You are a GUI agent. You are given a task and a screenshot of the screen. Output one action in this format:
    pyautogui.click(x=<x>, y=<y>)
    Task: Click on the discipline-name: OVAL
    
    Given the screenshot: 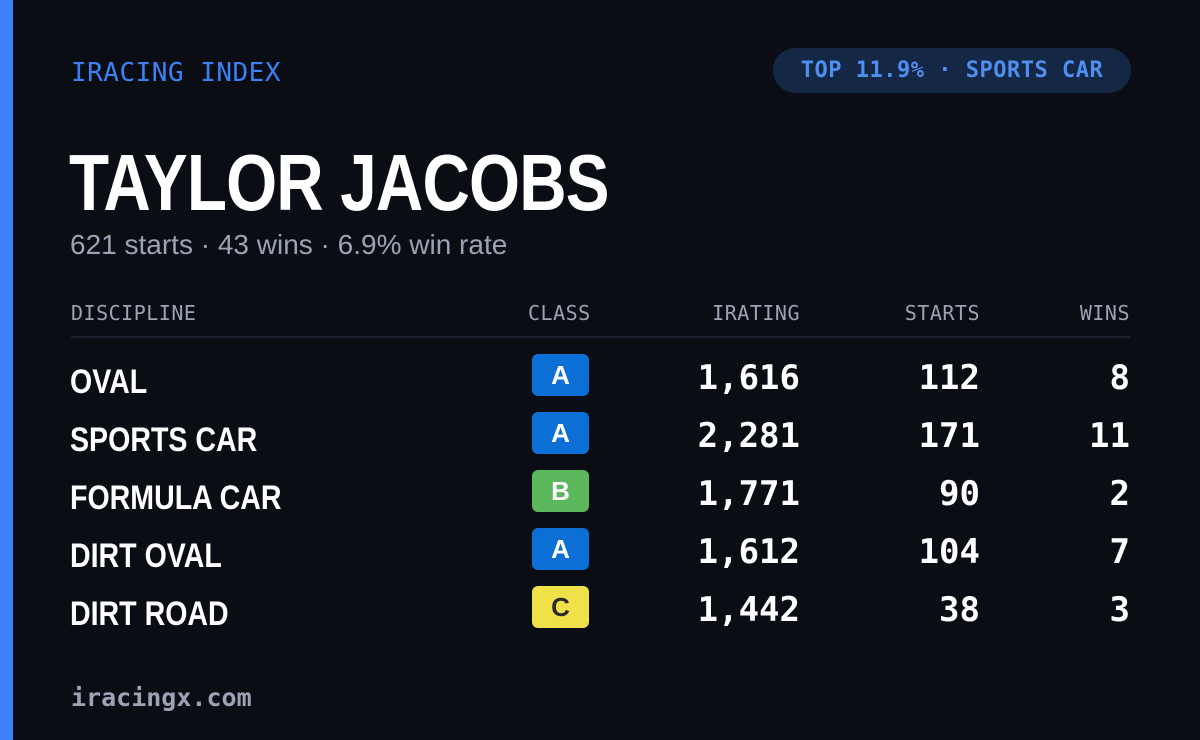 What is the action you would take?
    pyautogui.click(x=109, y=382)
    